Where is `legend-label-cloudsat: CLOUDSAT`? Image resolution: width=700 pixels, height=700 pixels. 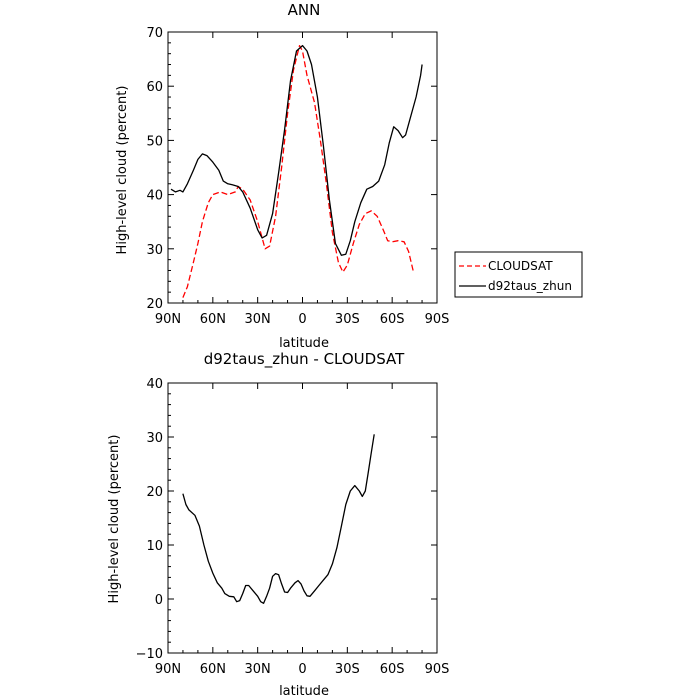
legend-label-cloudsat: CLOUDSAT is located at coordinates (520, 266).